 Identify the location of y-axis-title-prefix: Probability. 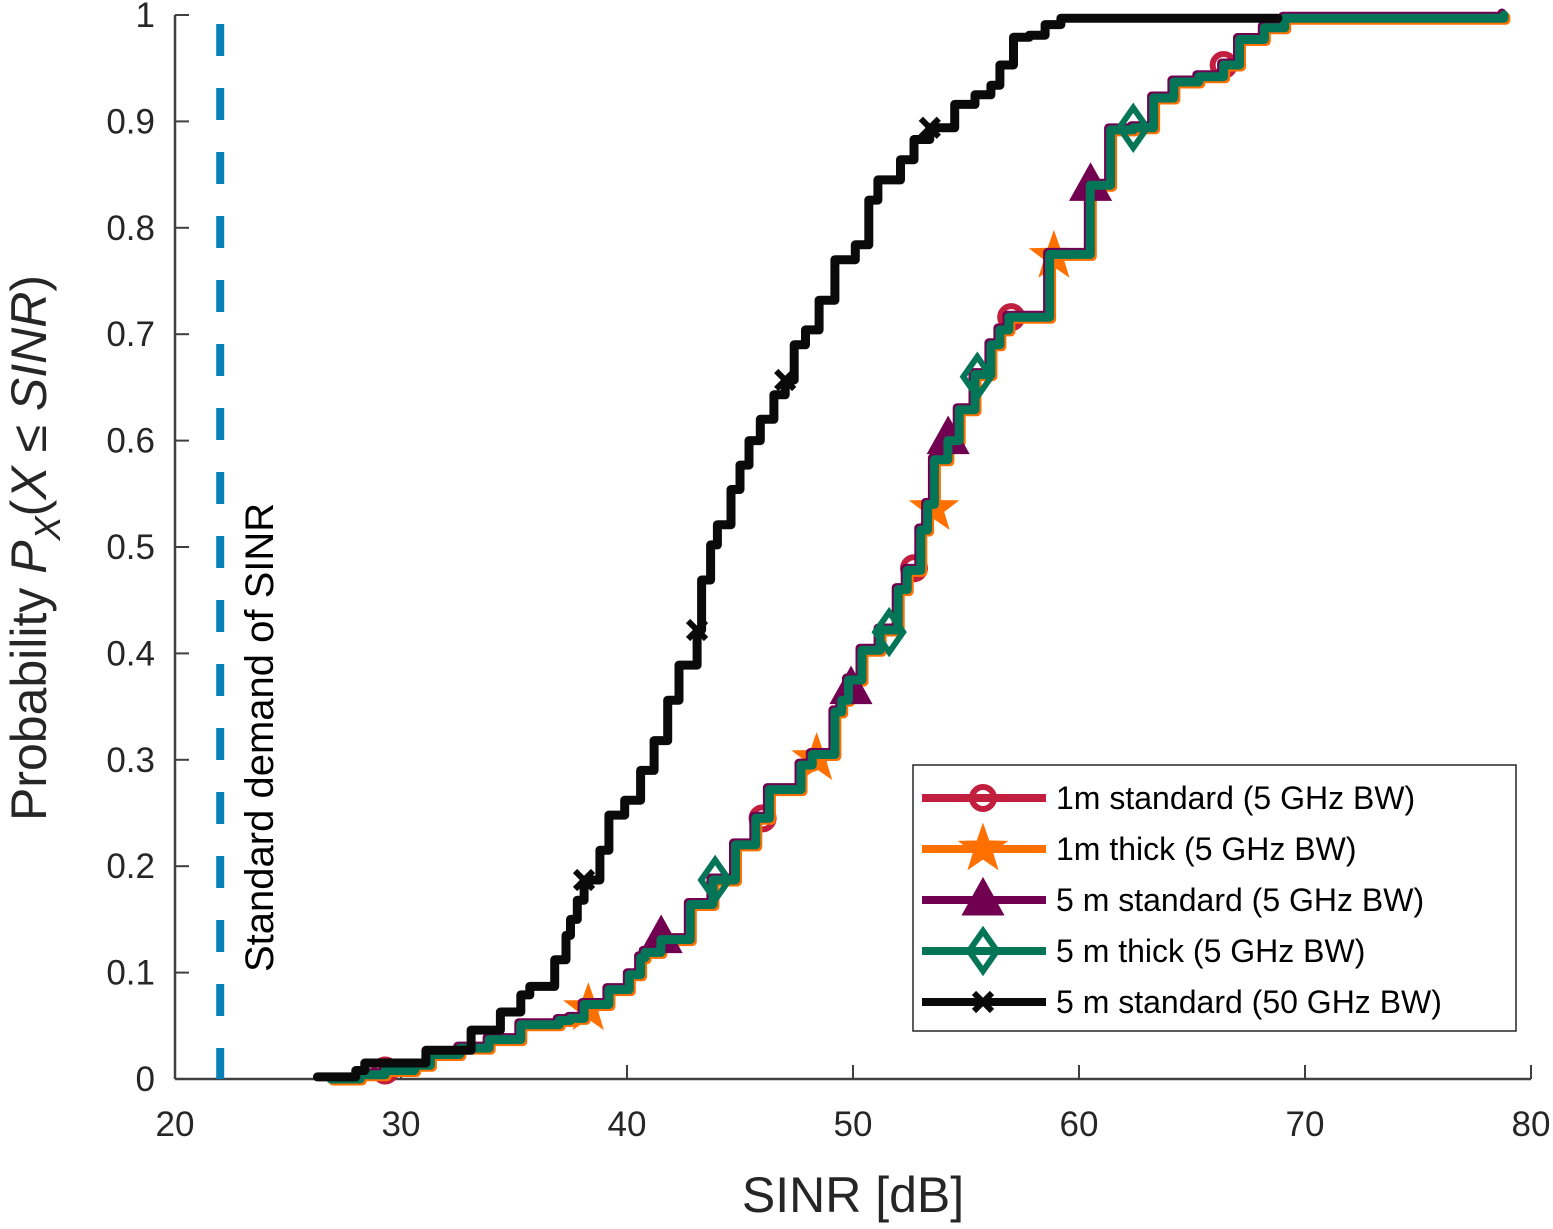
(29, 697).